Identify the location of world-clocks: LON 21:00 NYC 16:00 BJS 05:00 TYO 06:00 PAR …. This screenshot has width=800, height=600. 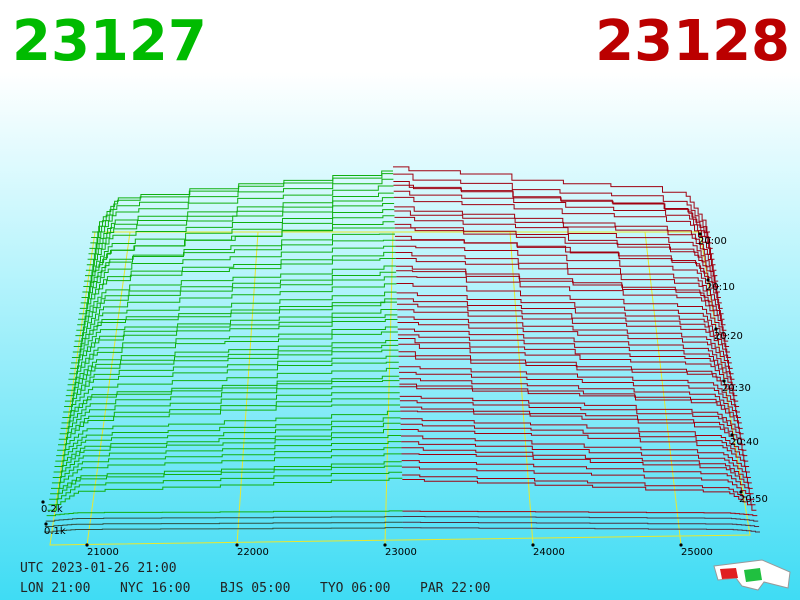
(255, 588).